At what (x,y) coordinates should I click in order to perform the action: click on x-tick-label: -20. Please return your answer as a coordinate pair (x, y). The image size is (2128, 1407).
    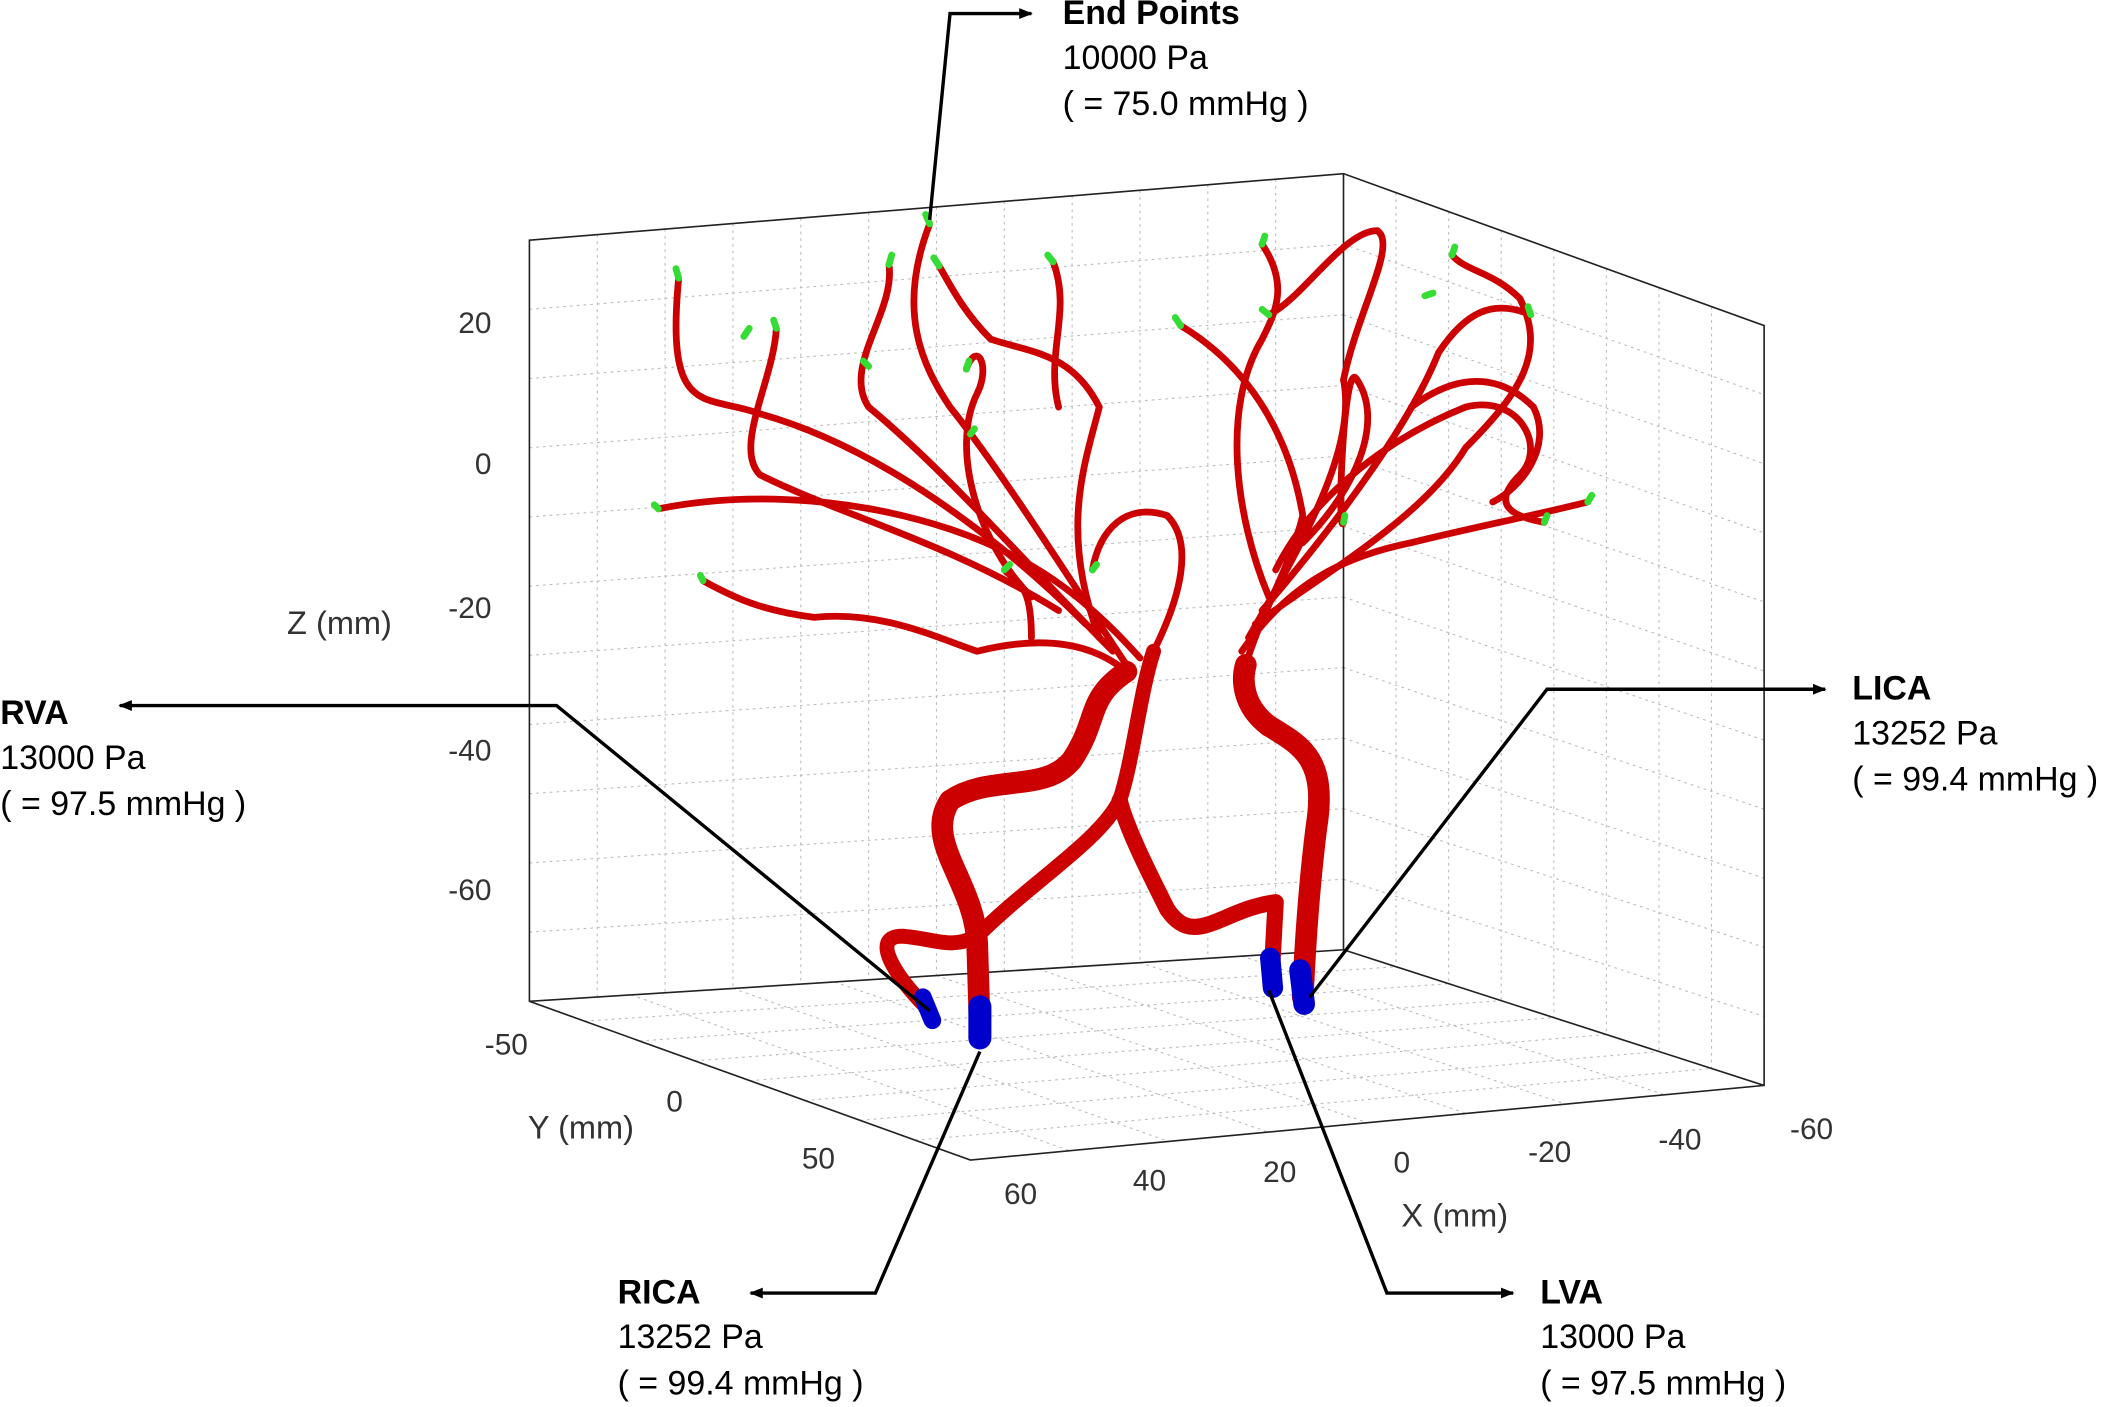
    Looking at the image, I should click on (1549, 1152).